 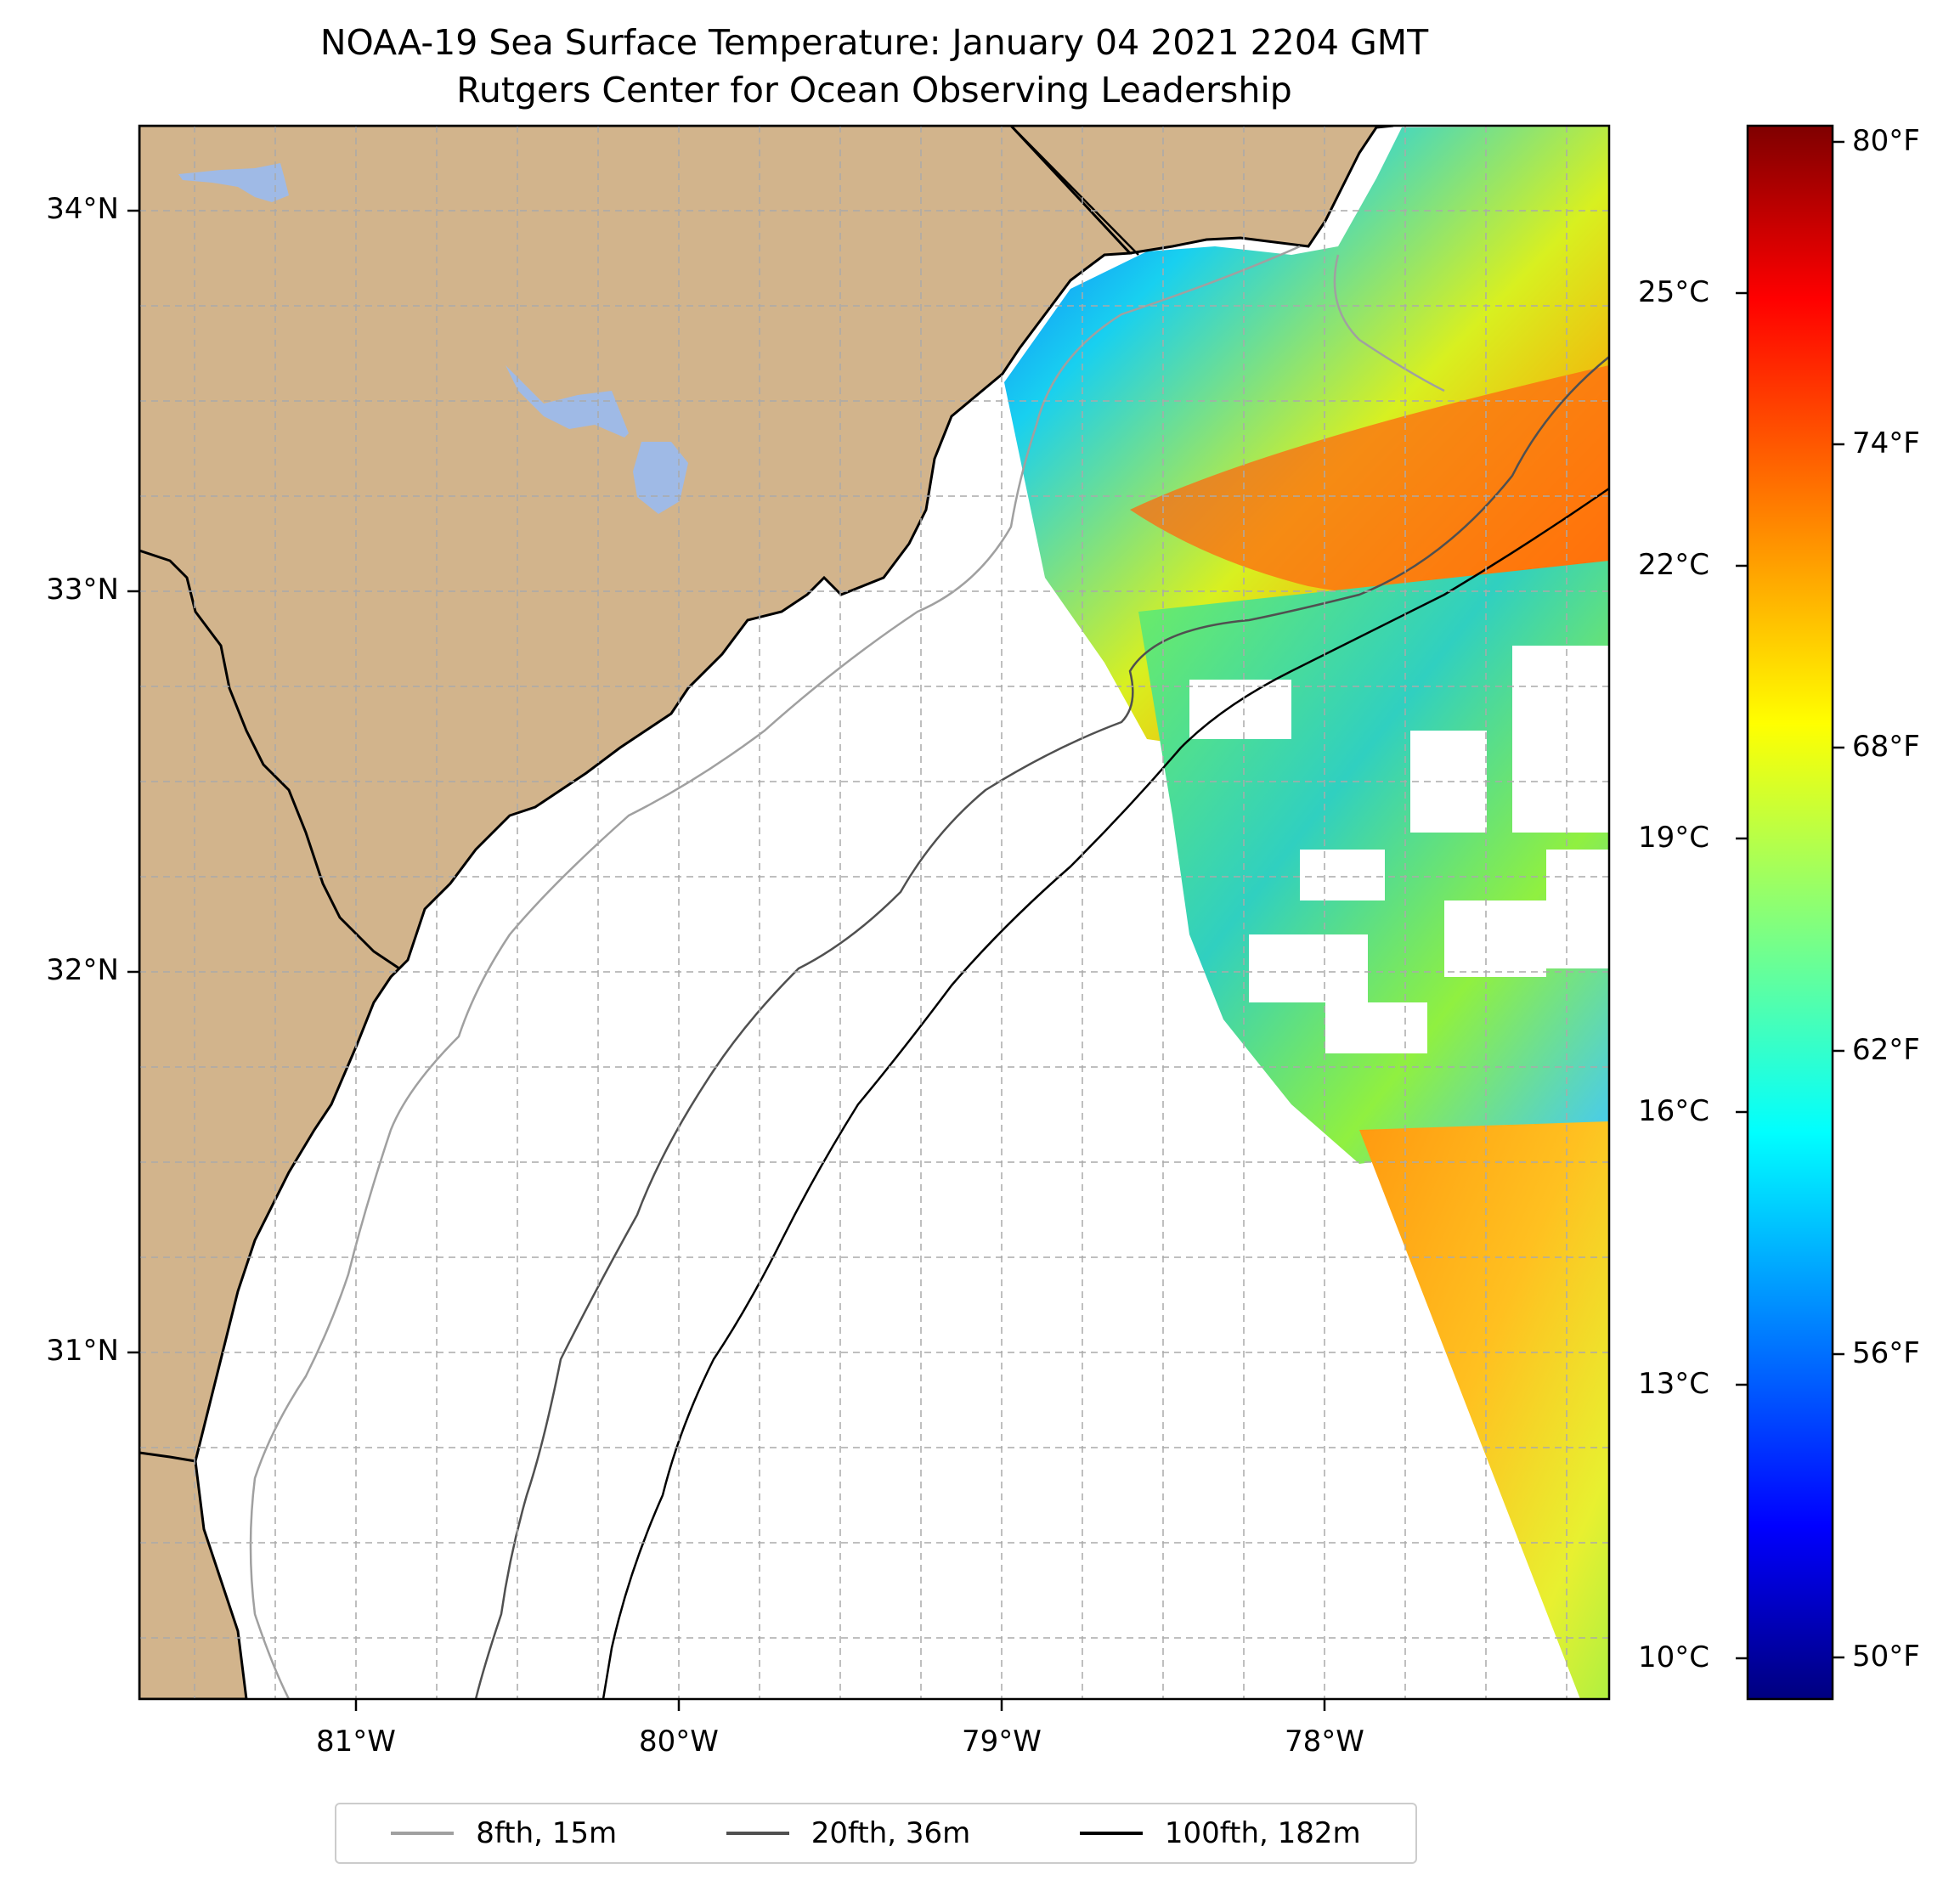 What do you see at coordinates (1886, 443) in the screenshot?
I see `colorbar-fahrenheit-label: 74°F` at bounding box center [1886, 443].